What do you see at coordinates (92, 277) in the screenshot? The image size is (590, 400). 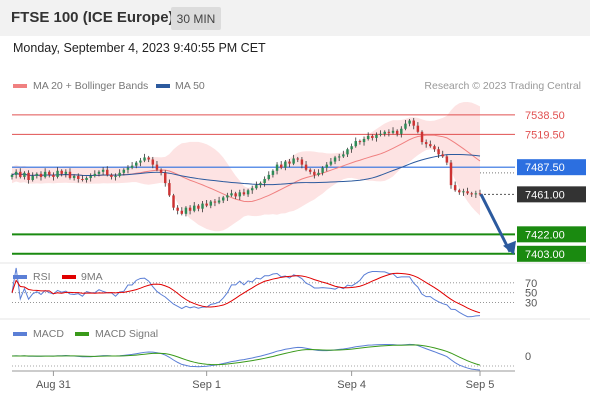 I see `rsi-ma-legend: 9MA` at bounding box center [92, 277].